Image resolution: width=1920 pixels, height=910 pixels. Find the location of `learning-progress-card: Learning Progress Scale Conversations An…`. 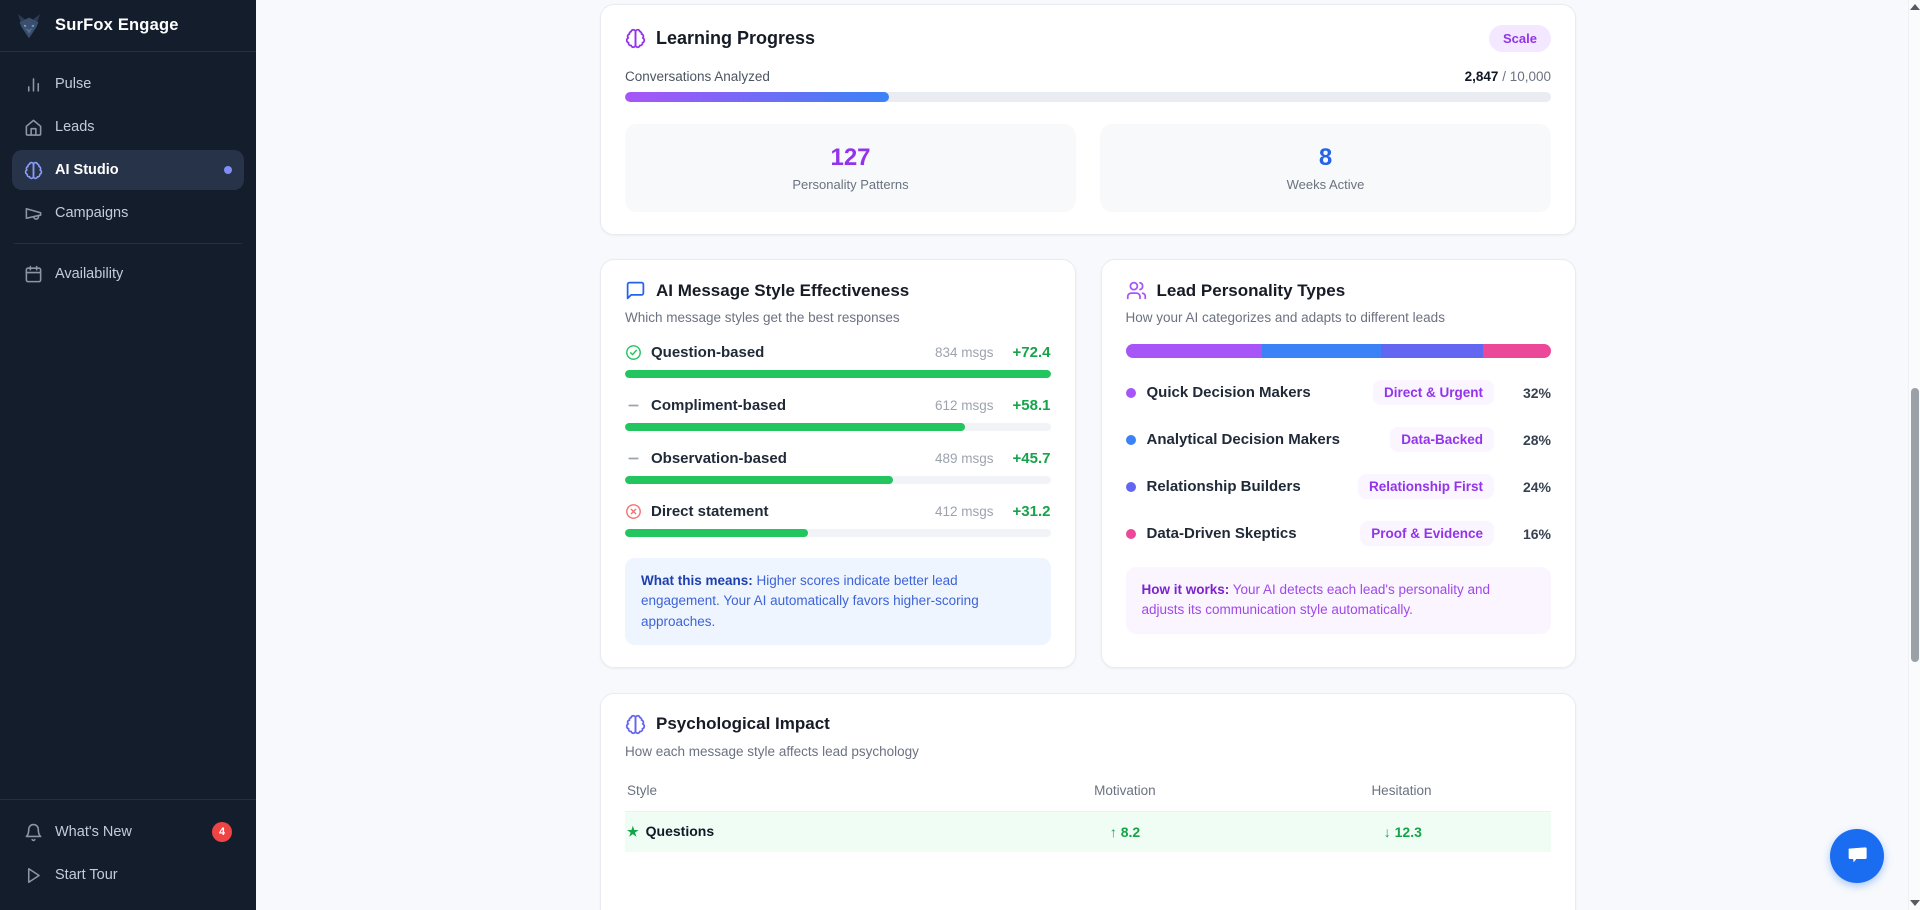

learning-progress-card: Learning Progress Scale Conversations An… is located at coordinates (1088, 119).